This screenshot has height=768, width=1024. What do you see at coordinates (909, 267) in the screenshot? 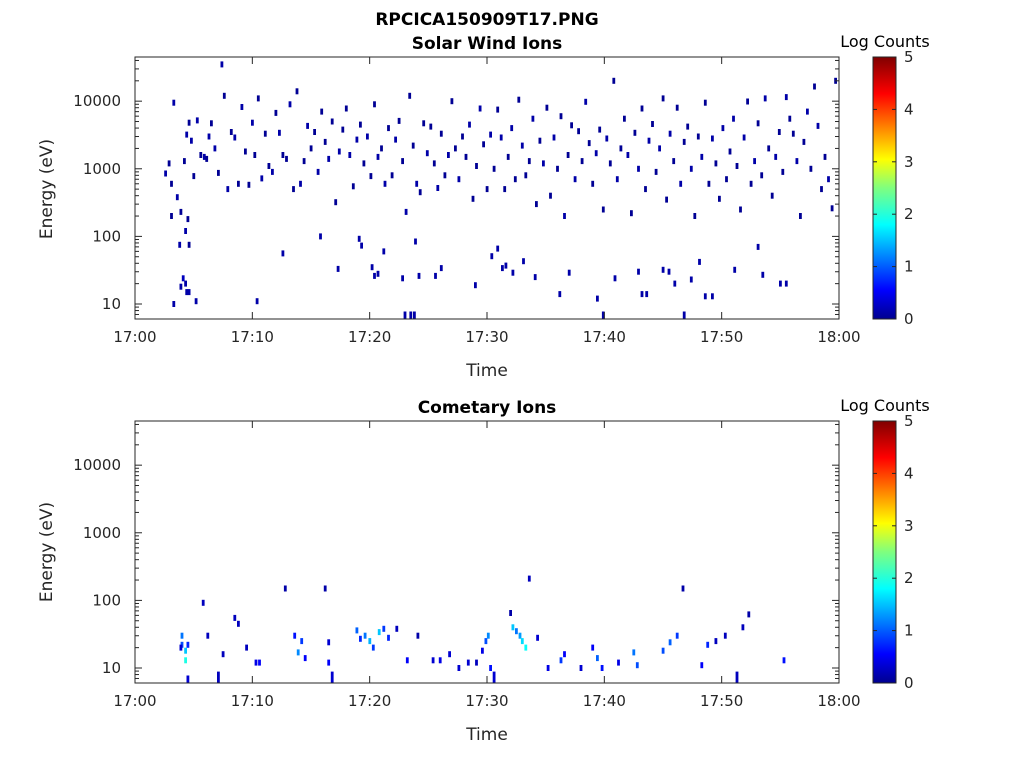
I see `colorbar-tick-label: 1` at bounding box center [909, 267].